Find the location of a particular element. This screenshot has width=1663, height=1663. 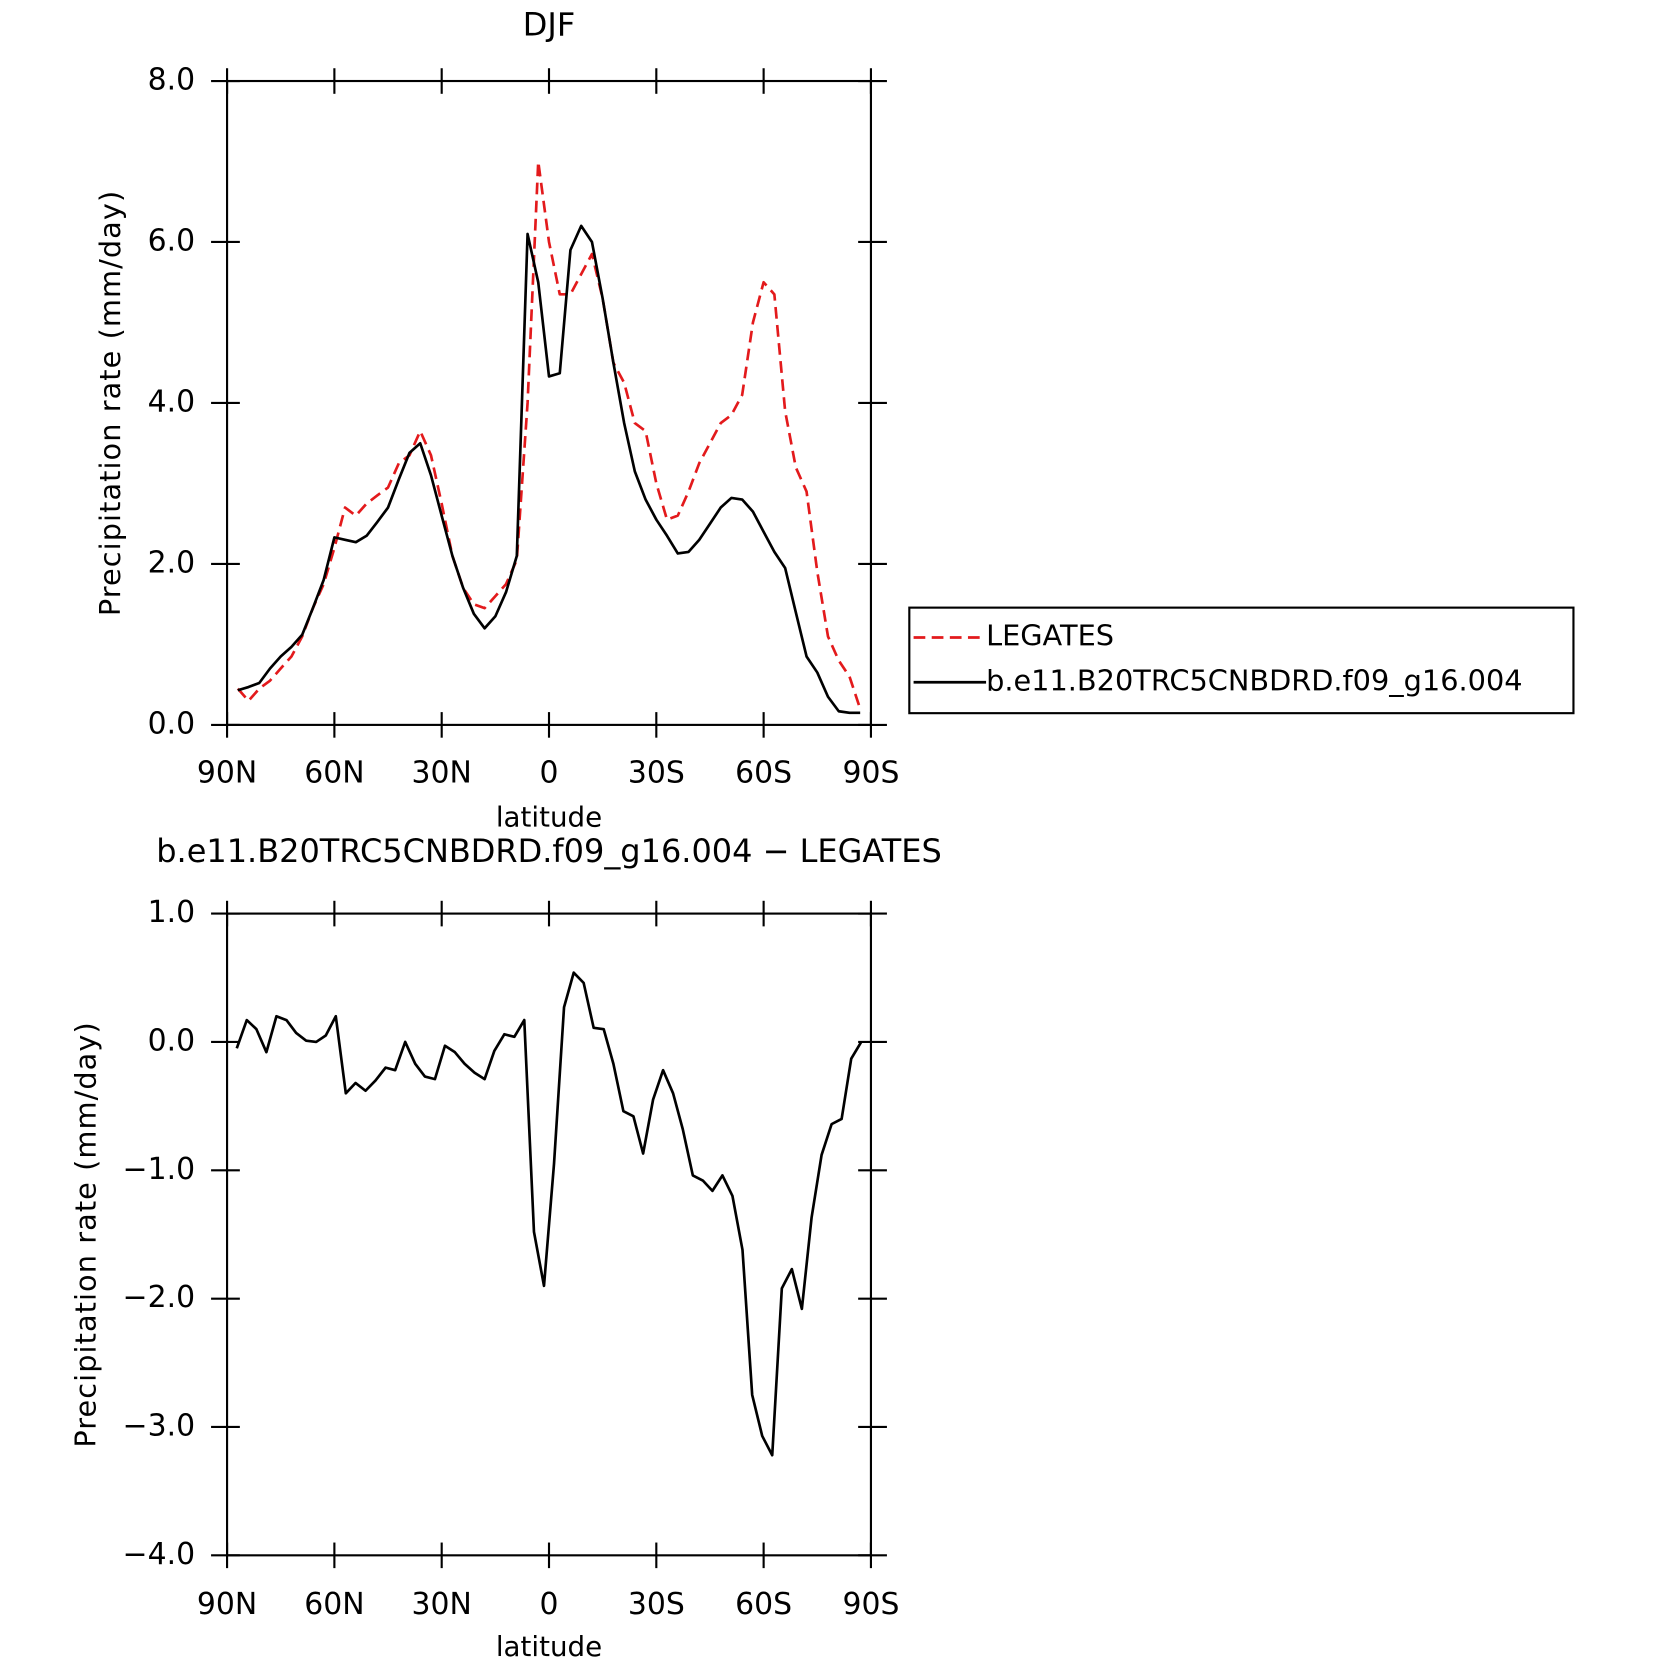

y-tick-label: −1.0 is located at coordinates (159, 1169).